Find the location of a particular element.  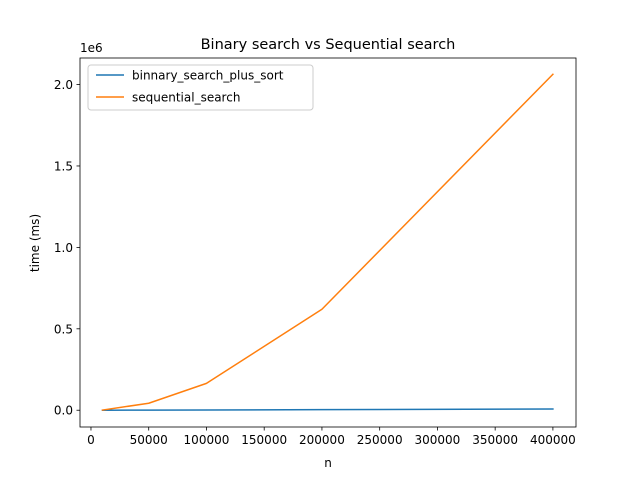

x-tick-label: 0 is located at coordinates (91, 440).